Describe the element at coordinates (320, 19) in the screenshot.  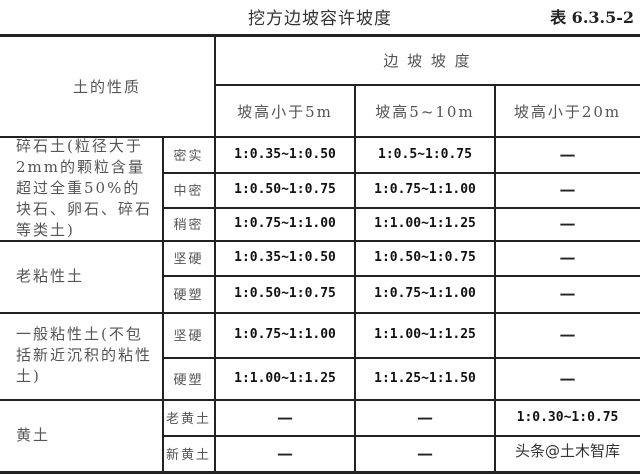
I see `table-title: 挖方边坡容许坡度` at that location.